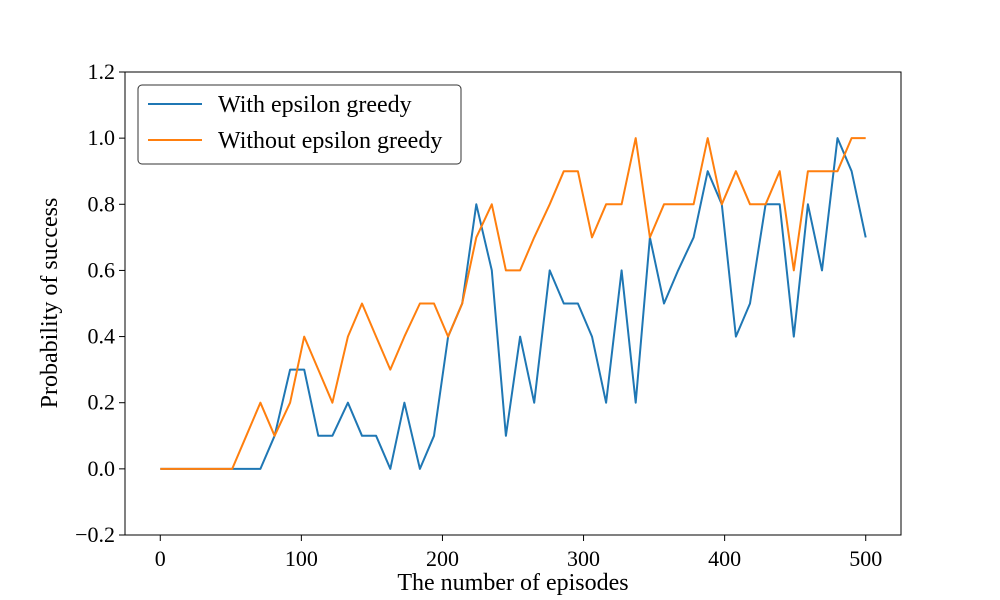 The width and height of the screenshot is (1000, 600). Describe the element at coordinates (50, 303) in the screenshot. I see `y-axis-label: Probability of success` at that location.